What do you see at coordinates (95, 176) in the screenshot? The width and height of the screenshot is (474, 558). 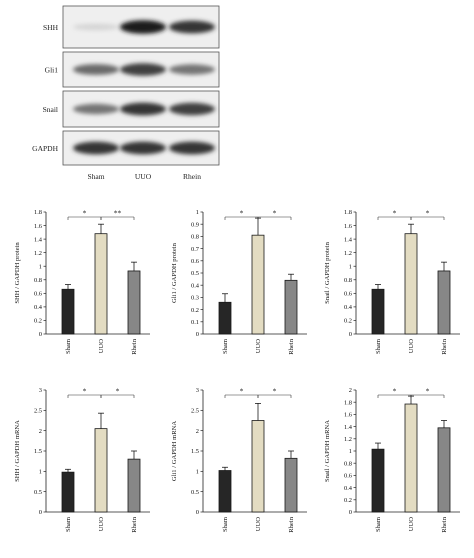 I see `blot-lane-label: Sham` at bounding box center [95, 176].